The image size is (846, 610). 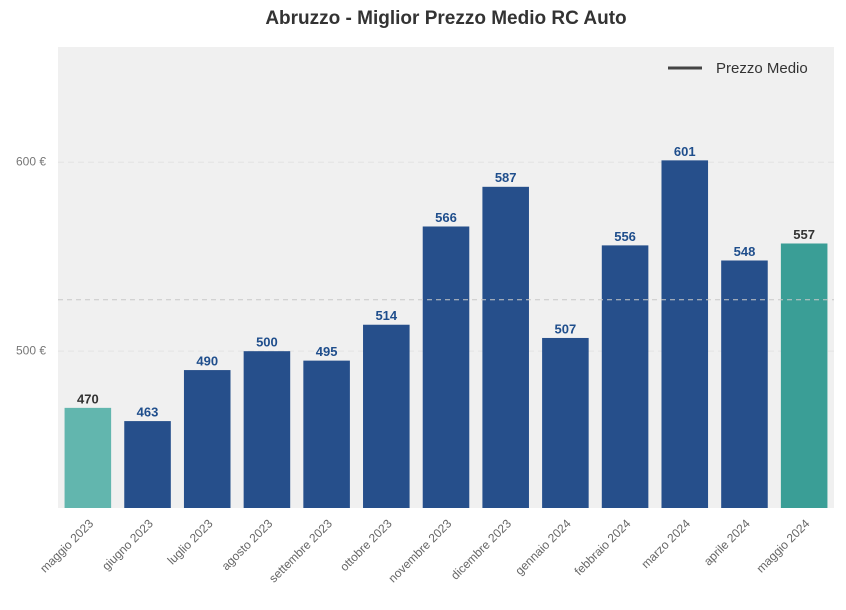 I want to click on value-label: 556, so click(x=625, y=236).